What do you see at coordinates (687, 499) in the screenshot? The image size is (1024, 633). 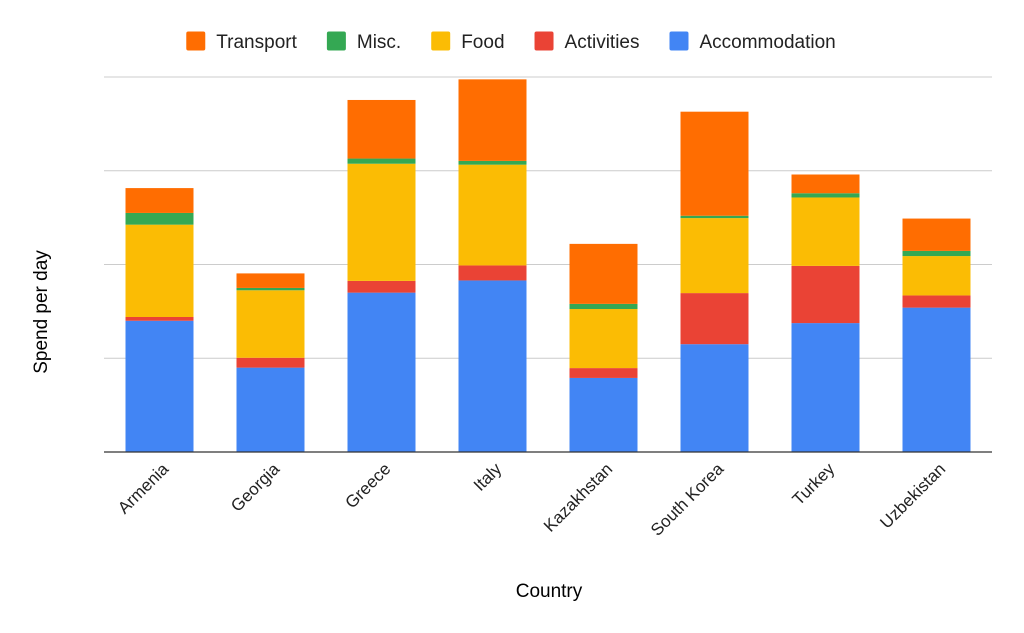 I see `x-tick-label: South Korea` at bounding box center [687, 499].